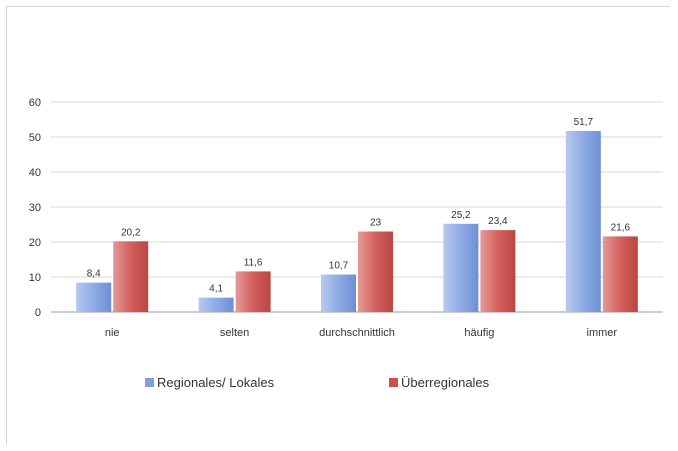 The height and width of the screenshot is (451, 678). What do you see at coordinates (357, 333) in the screenshot?
I see `x-tick-label: durchschnittlich` at bounding box center [357, 333].